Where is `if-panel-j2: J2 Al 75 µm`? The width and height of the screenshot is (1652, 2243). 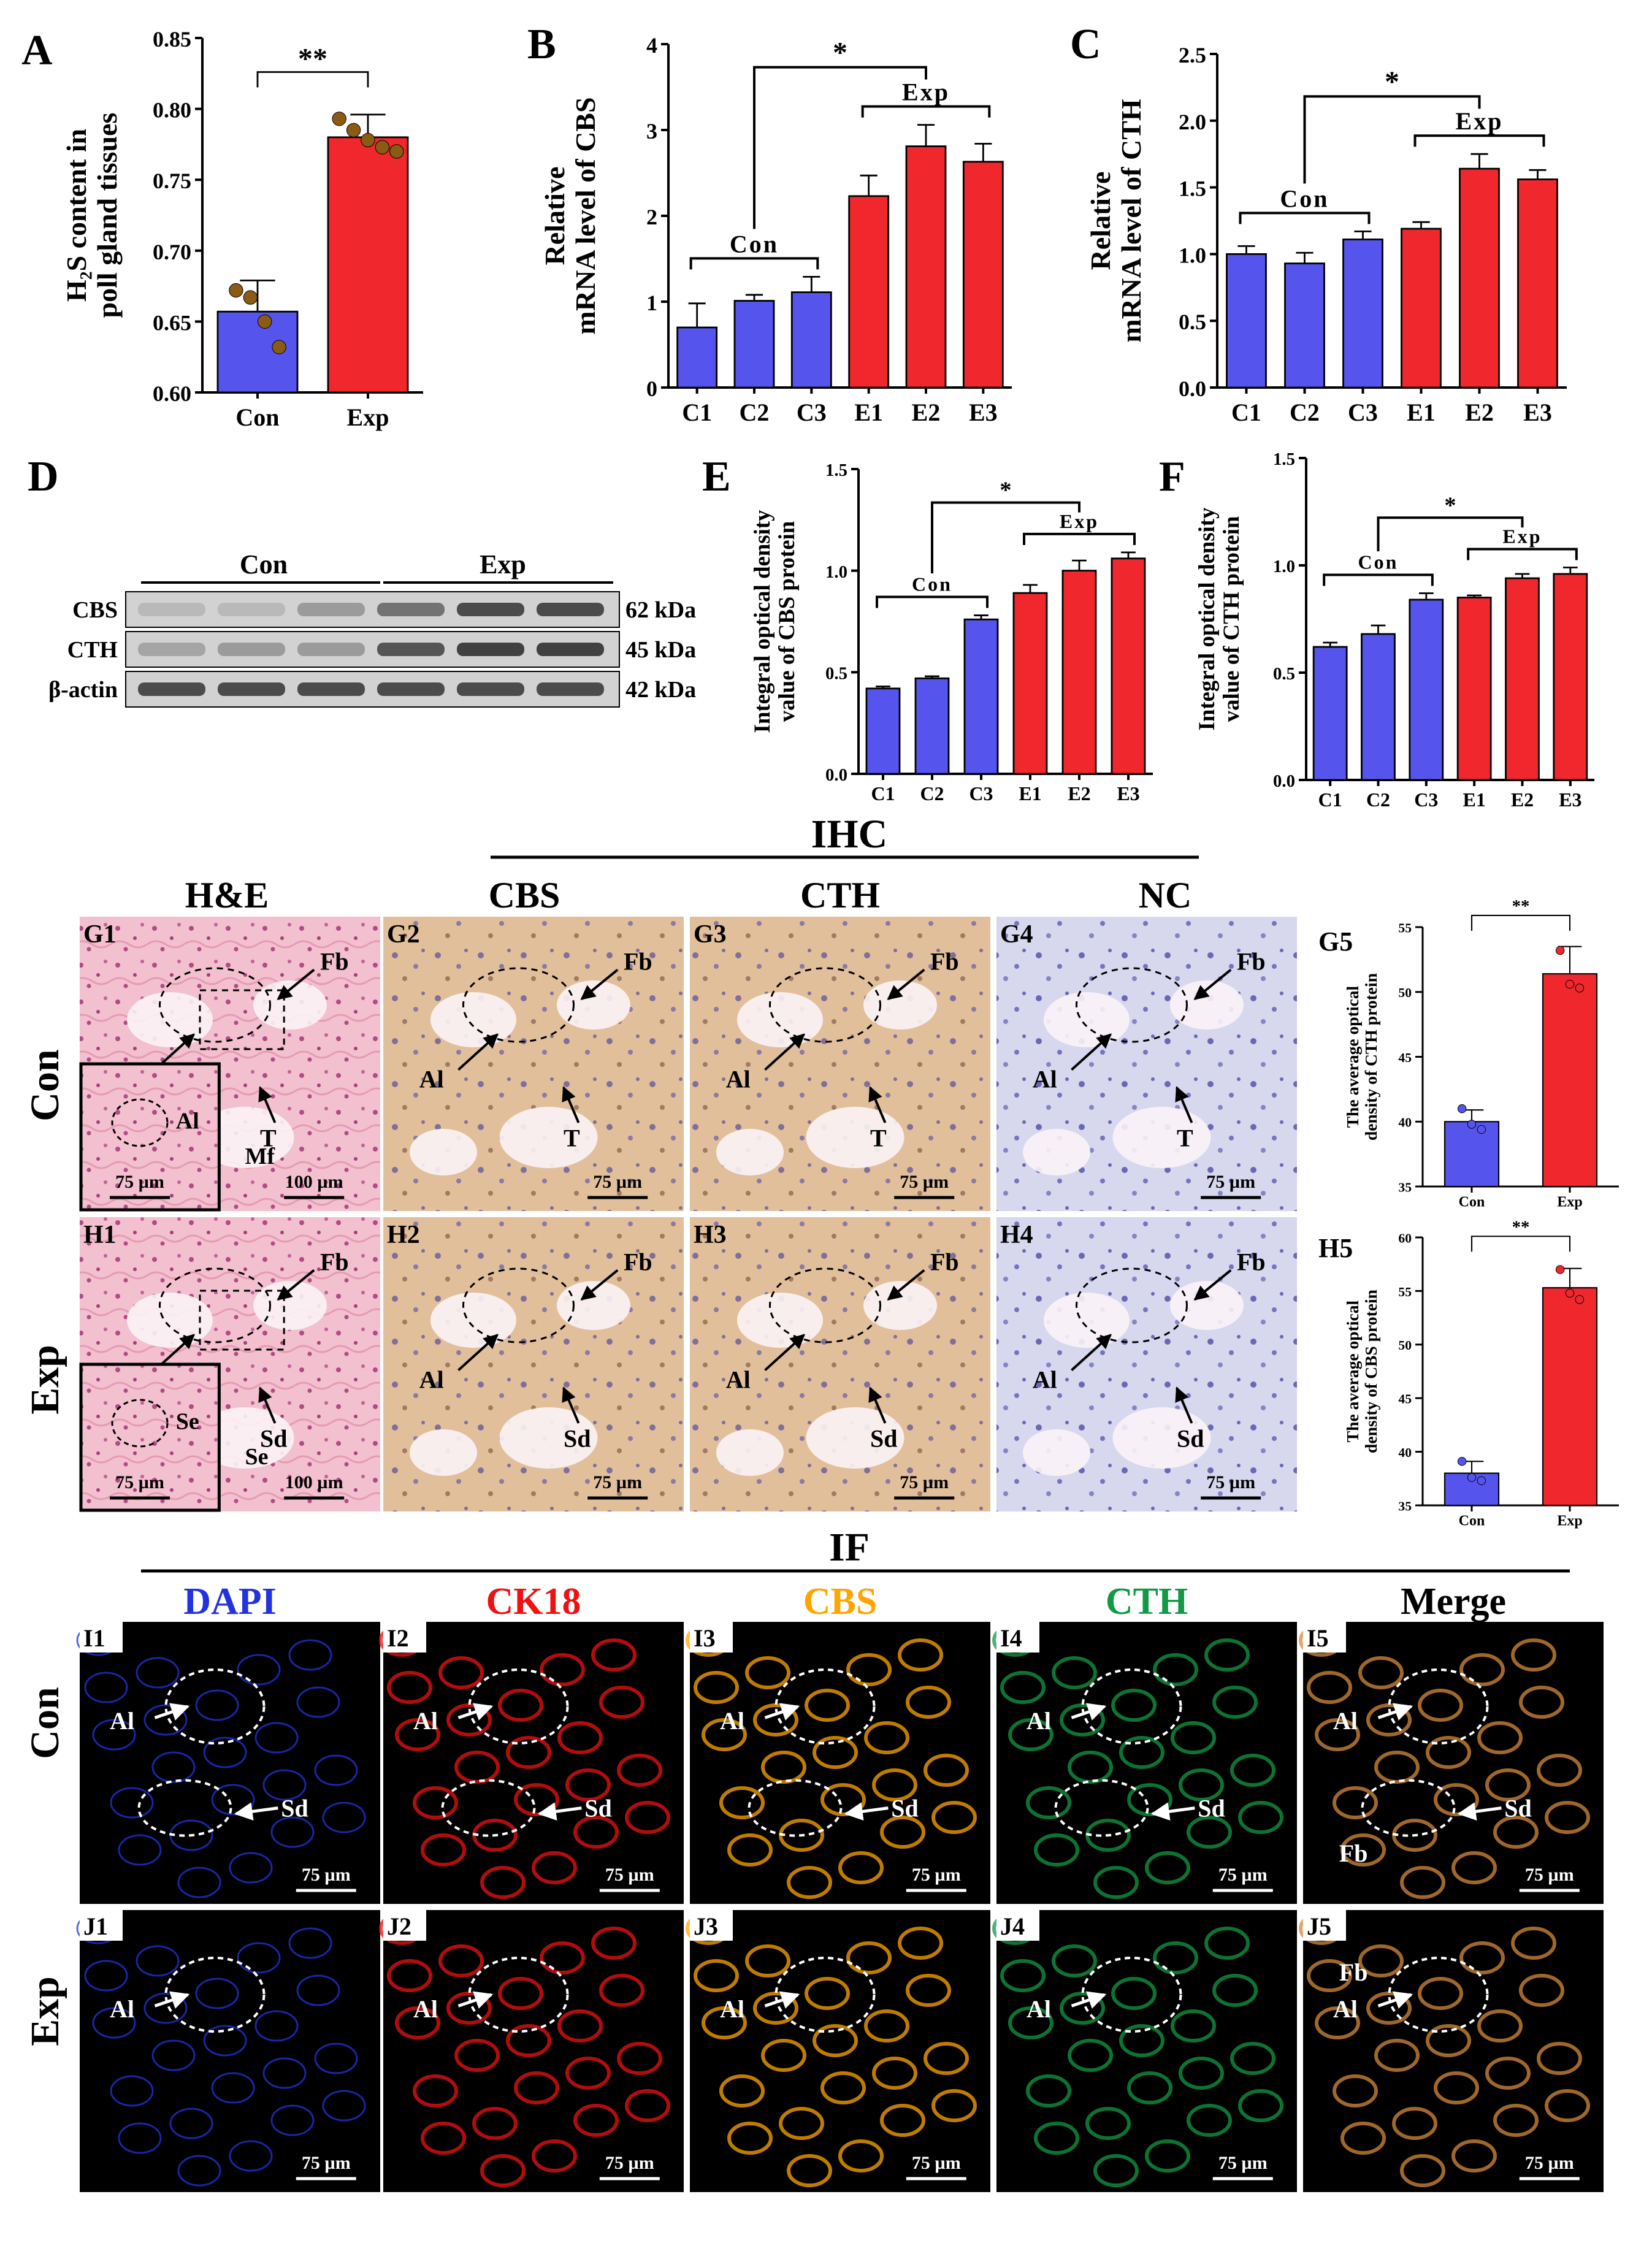
if-panel-j2: J2 Al 75 µm is located at coordinates (532, 2051).